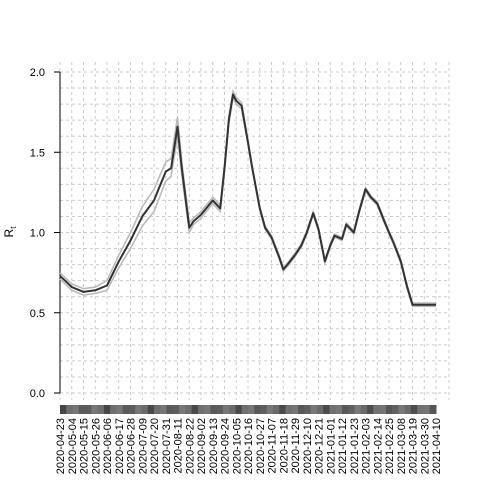 The width and height of the screenshot is (480, 480). I want to click on x-tick-label: 2020-06-28, so click(132, 446).